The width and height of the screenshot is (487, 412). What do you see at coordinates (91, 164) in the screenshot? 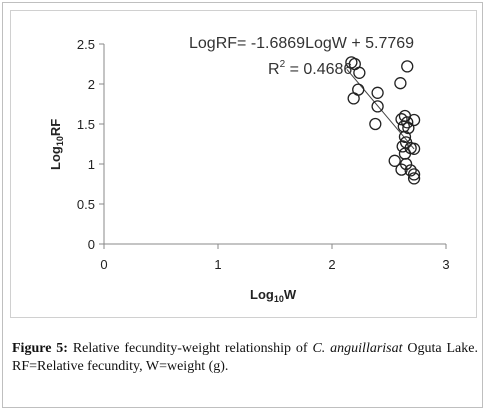
I see `y-tick-label: 1` at bounding box center [91, 164].